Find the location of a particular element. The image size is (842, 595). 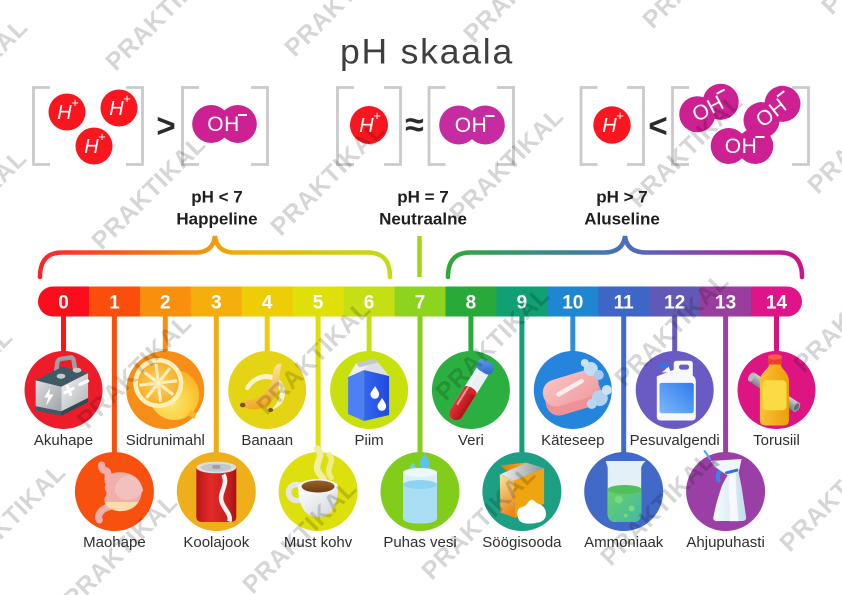

svg-text: Maohape is located at coordinates (114, 542).